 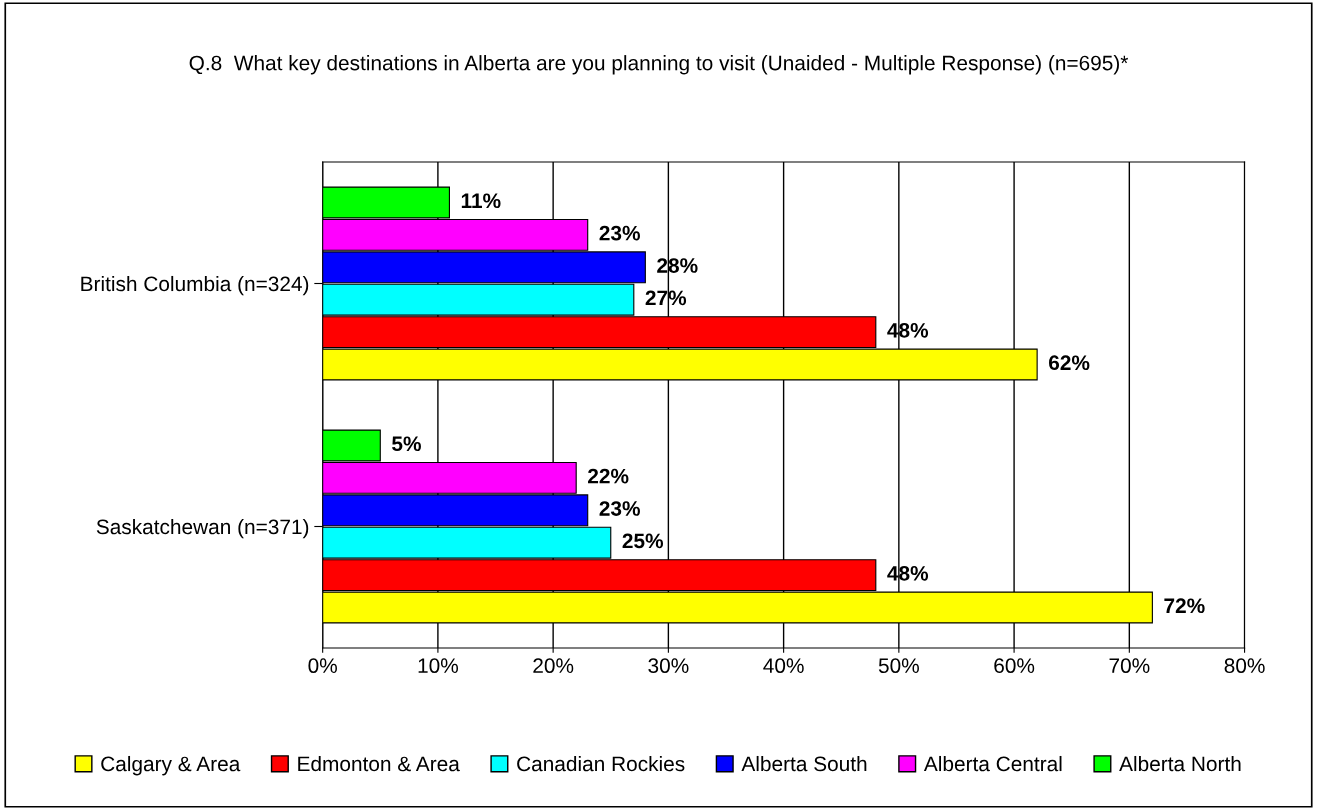 What do you see at coordinates (1244, 666) in the screenshot?
I see `x-tick-label: 80%` at bounding box center [1244, 666].